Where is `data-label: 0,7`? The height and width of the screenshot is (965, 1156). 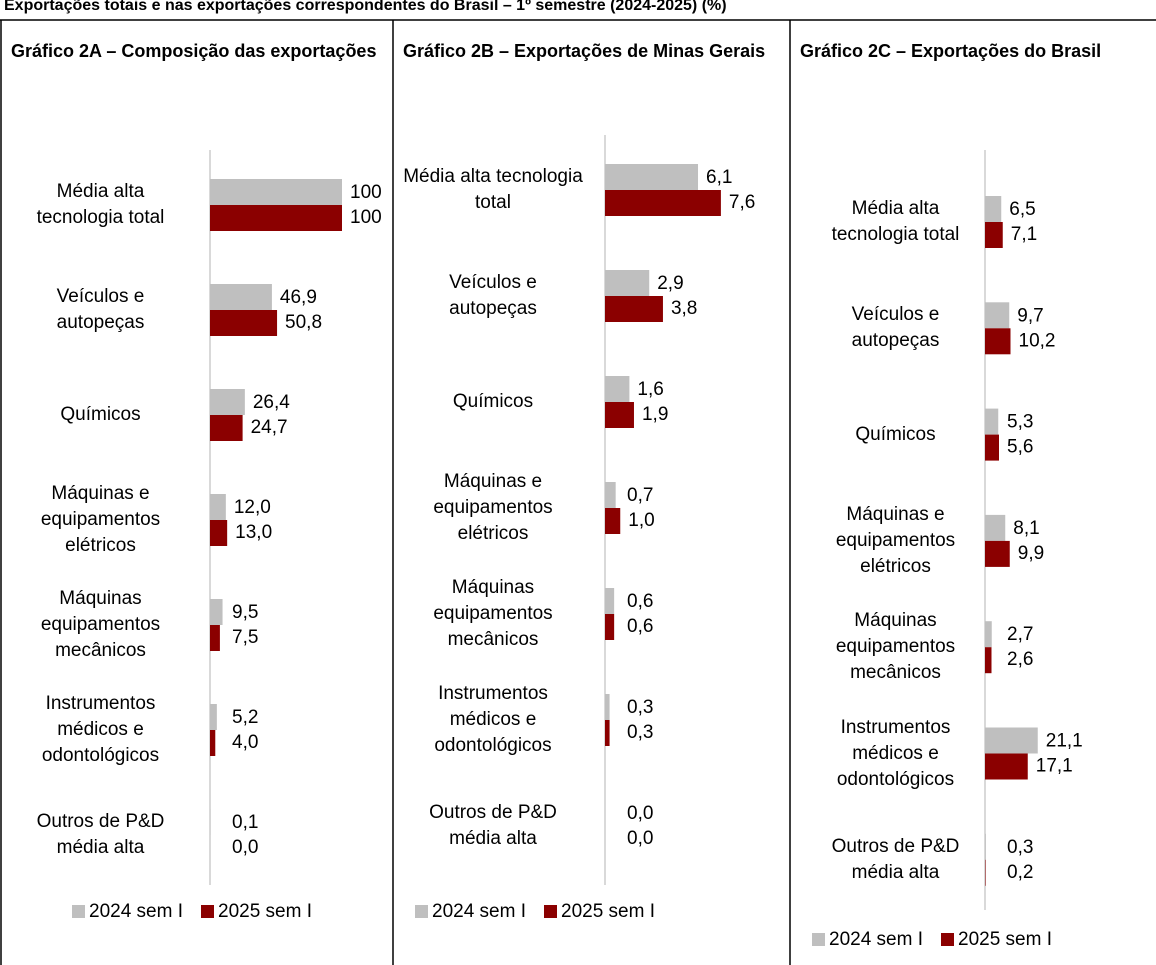
data-label: 0,7 is located at coordinates (640, 495).